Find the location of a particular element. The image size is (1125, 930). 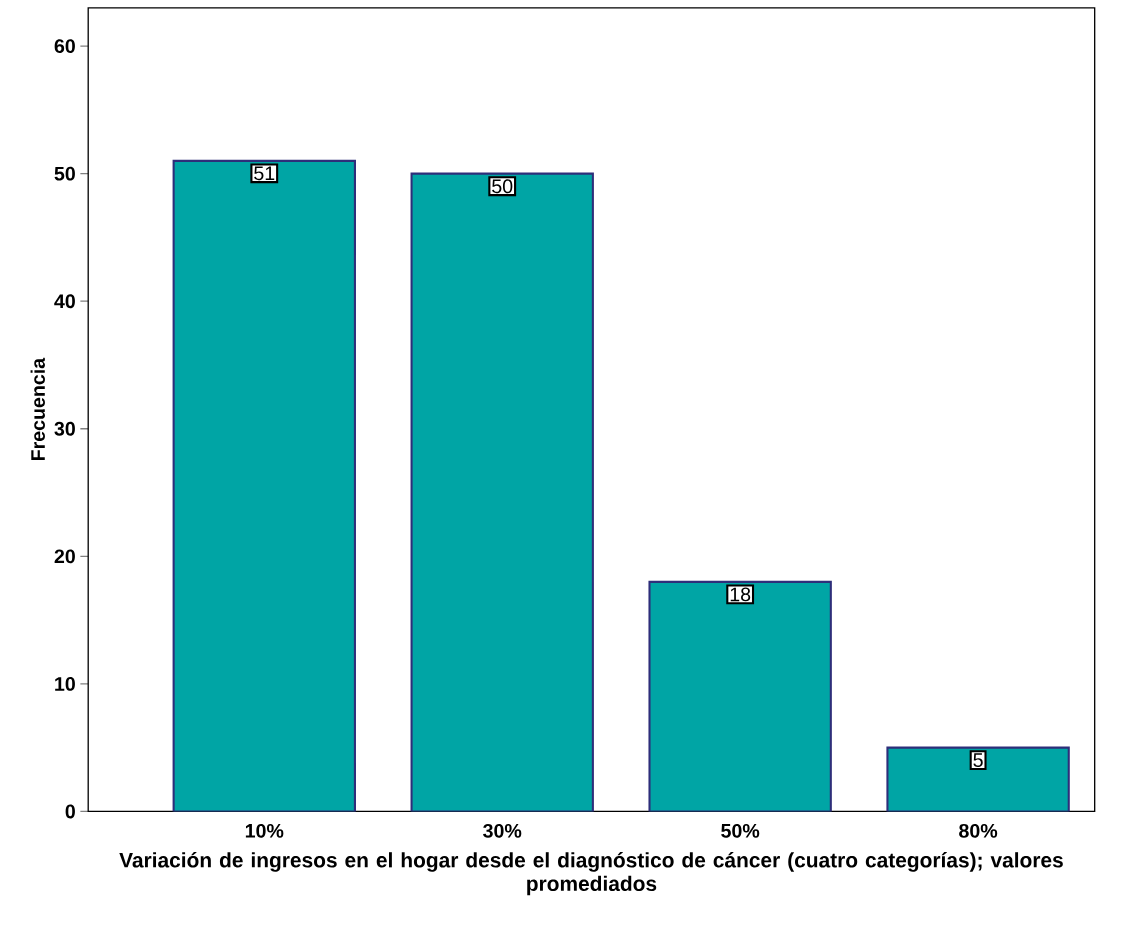

y-tick-label: 60 is located at coordinates (64, 46).